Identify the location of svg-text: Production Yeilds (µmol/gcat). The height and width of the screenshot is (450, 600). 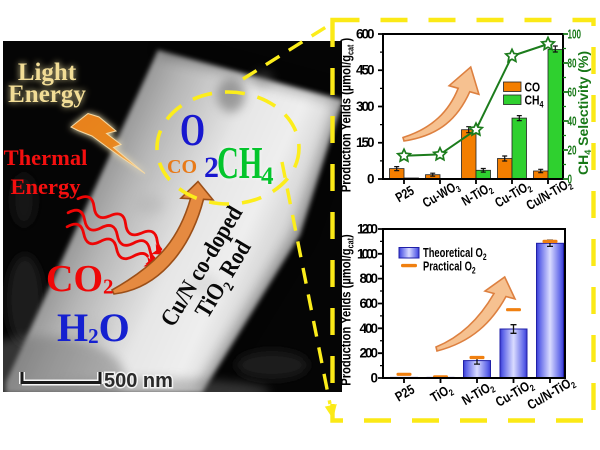
(346, 309).